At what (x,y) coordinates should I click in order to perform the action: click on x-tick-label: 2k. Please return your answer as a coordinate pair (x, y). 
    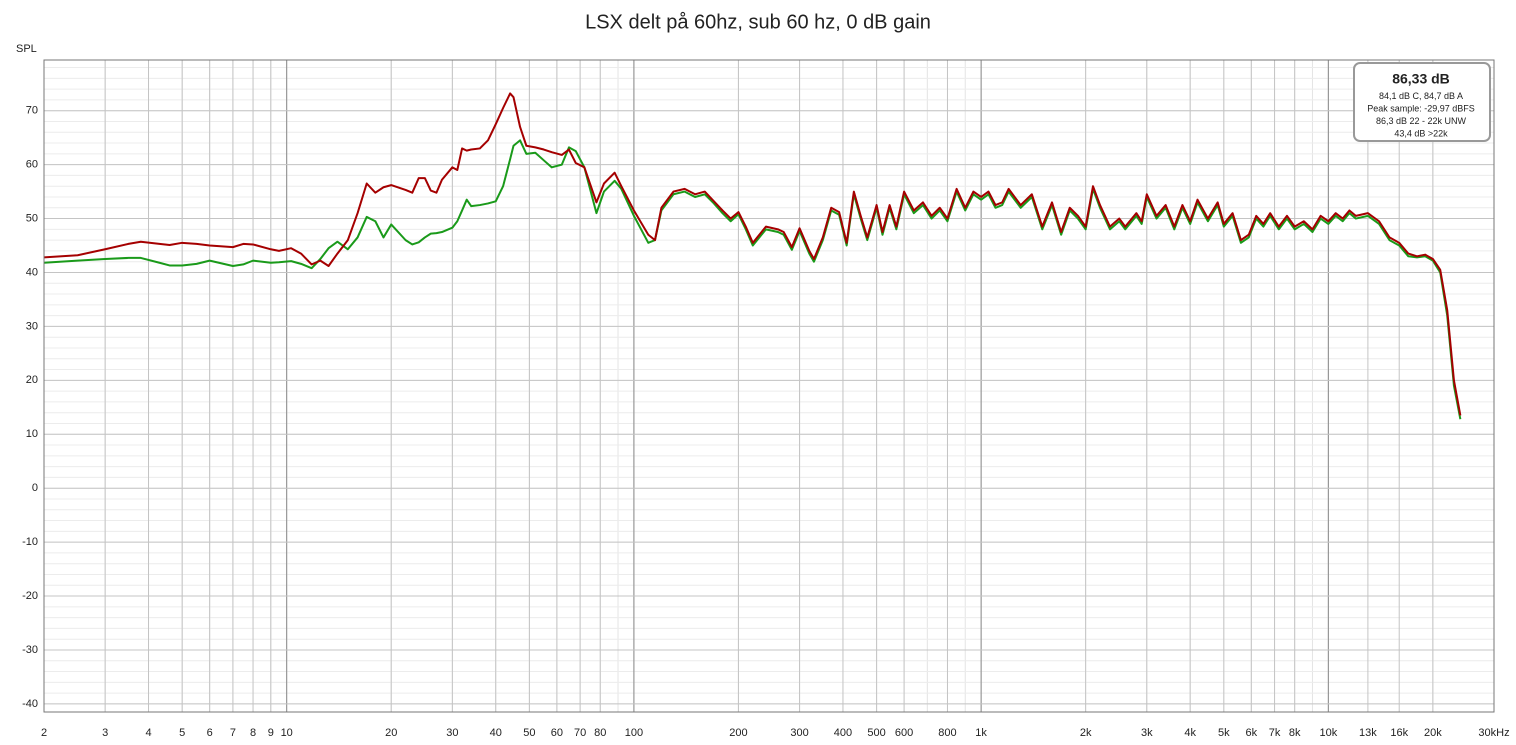
    Looking at the image, I should click on (1086, 733).